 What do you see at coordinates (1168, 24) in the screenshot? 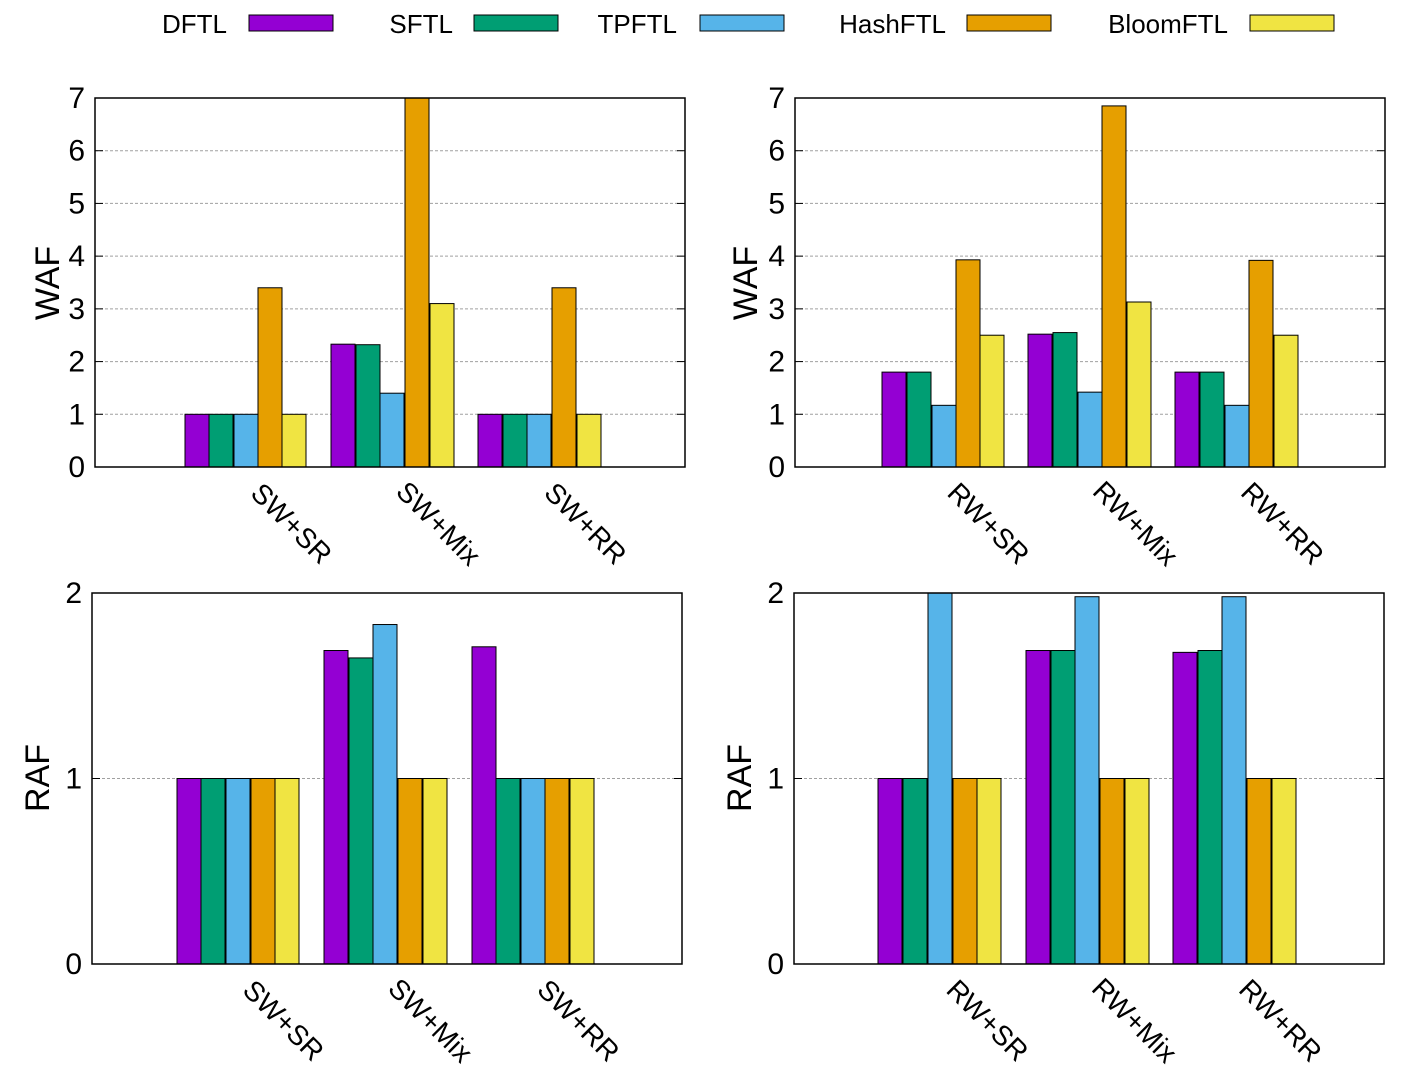
I see `legend-label-bloomftl: BloomFTL` at bounding box center [1168, 24].